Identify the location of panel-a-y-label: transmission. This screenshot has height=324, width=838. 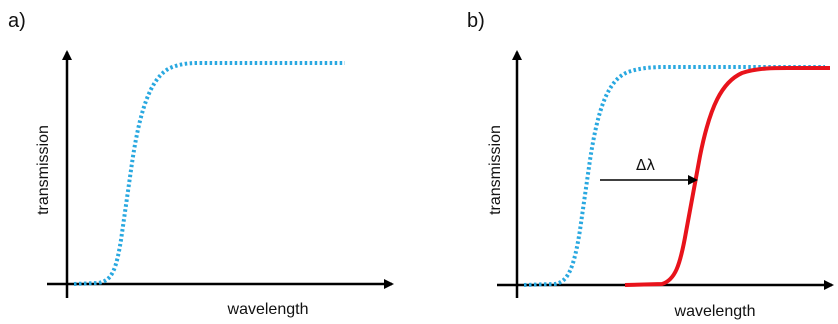
(43, 170).